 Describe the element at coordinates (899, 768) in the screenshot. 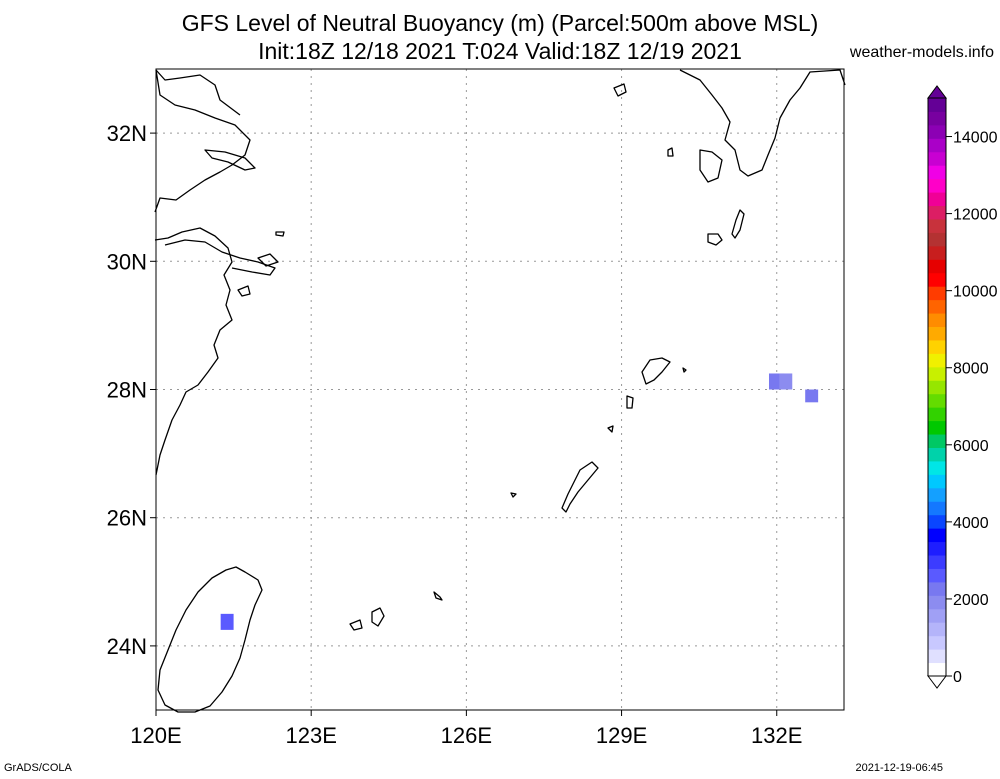

I see `footer-timestamp: 2021-12-19-06:45` at that location.